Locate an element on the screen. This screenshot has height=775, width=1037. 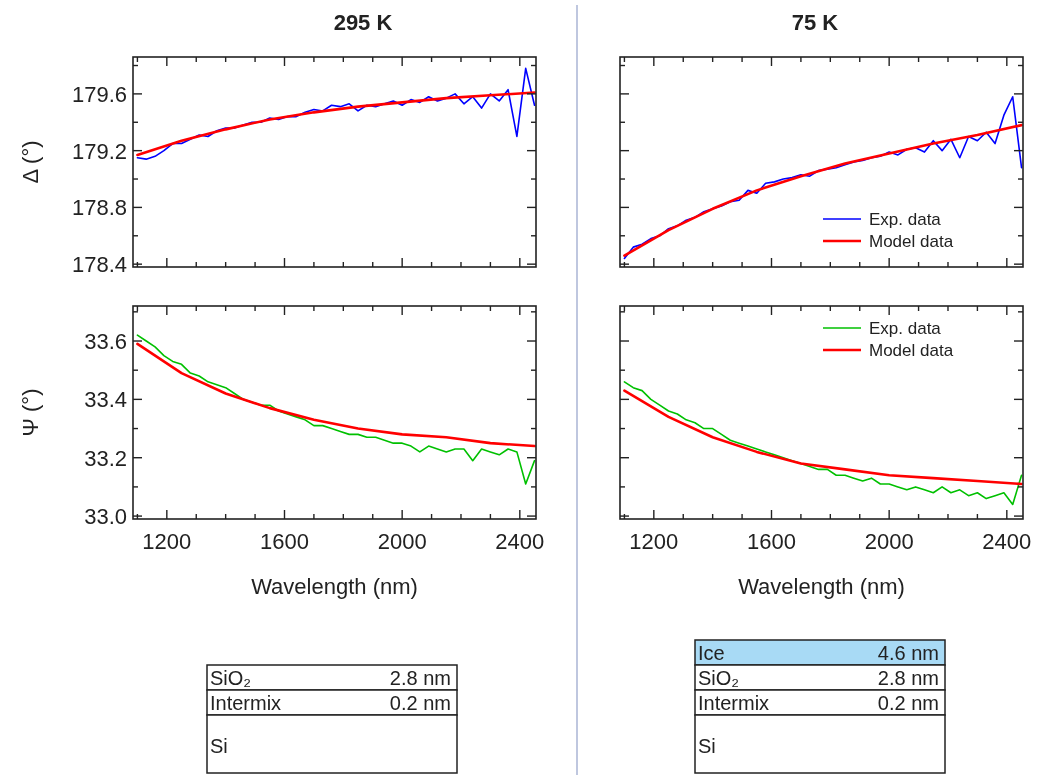
y-tick-label: 33.0 is located at coordinates (105, 517).